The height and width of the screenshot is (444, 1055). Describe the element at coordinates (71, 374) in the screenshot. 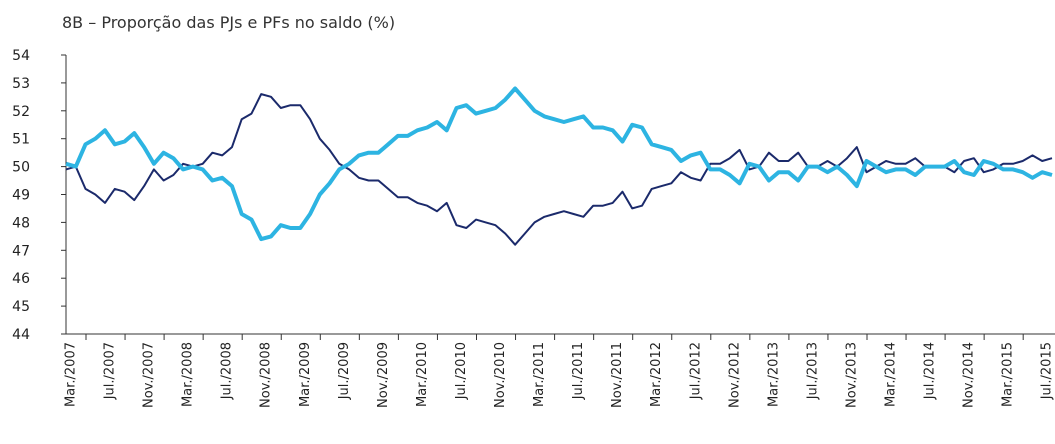

I see `x-tick-label: Mar./2007` at that location.